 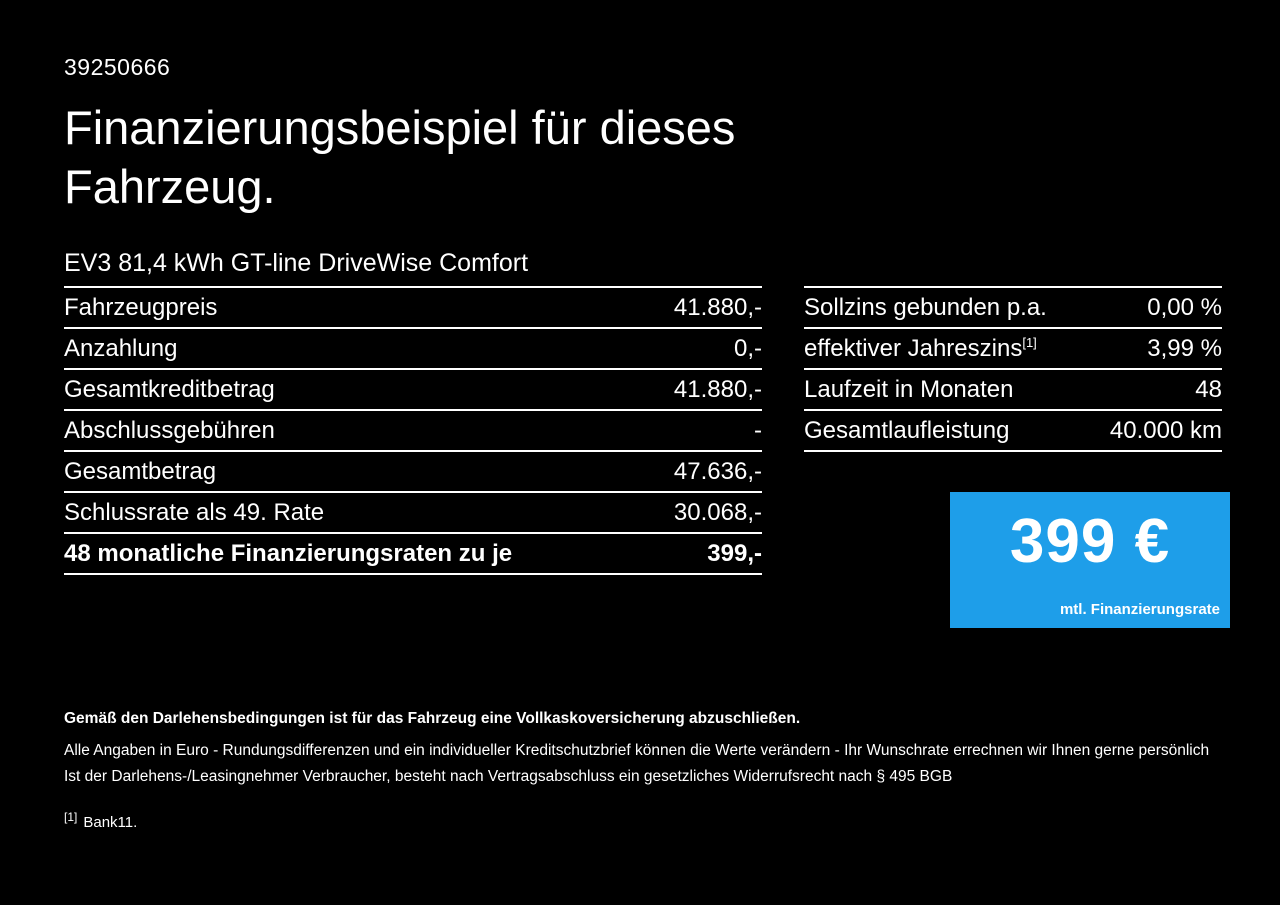 What do you see at coordinates (170, 186) in the screenshot?
I see `page-title-line2: Fahrzeug.` at bounding box center [170, 186].